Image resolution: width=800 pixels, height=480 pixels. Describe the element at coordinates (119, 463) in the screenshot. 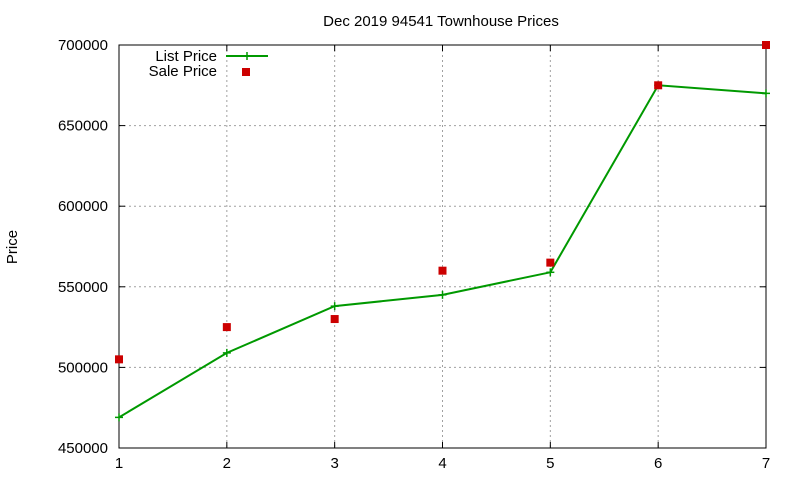

I see `x-tick-label: 1` at that location.